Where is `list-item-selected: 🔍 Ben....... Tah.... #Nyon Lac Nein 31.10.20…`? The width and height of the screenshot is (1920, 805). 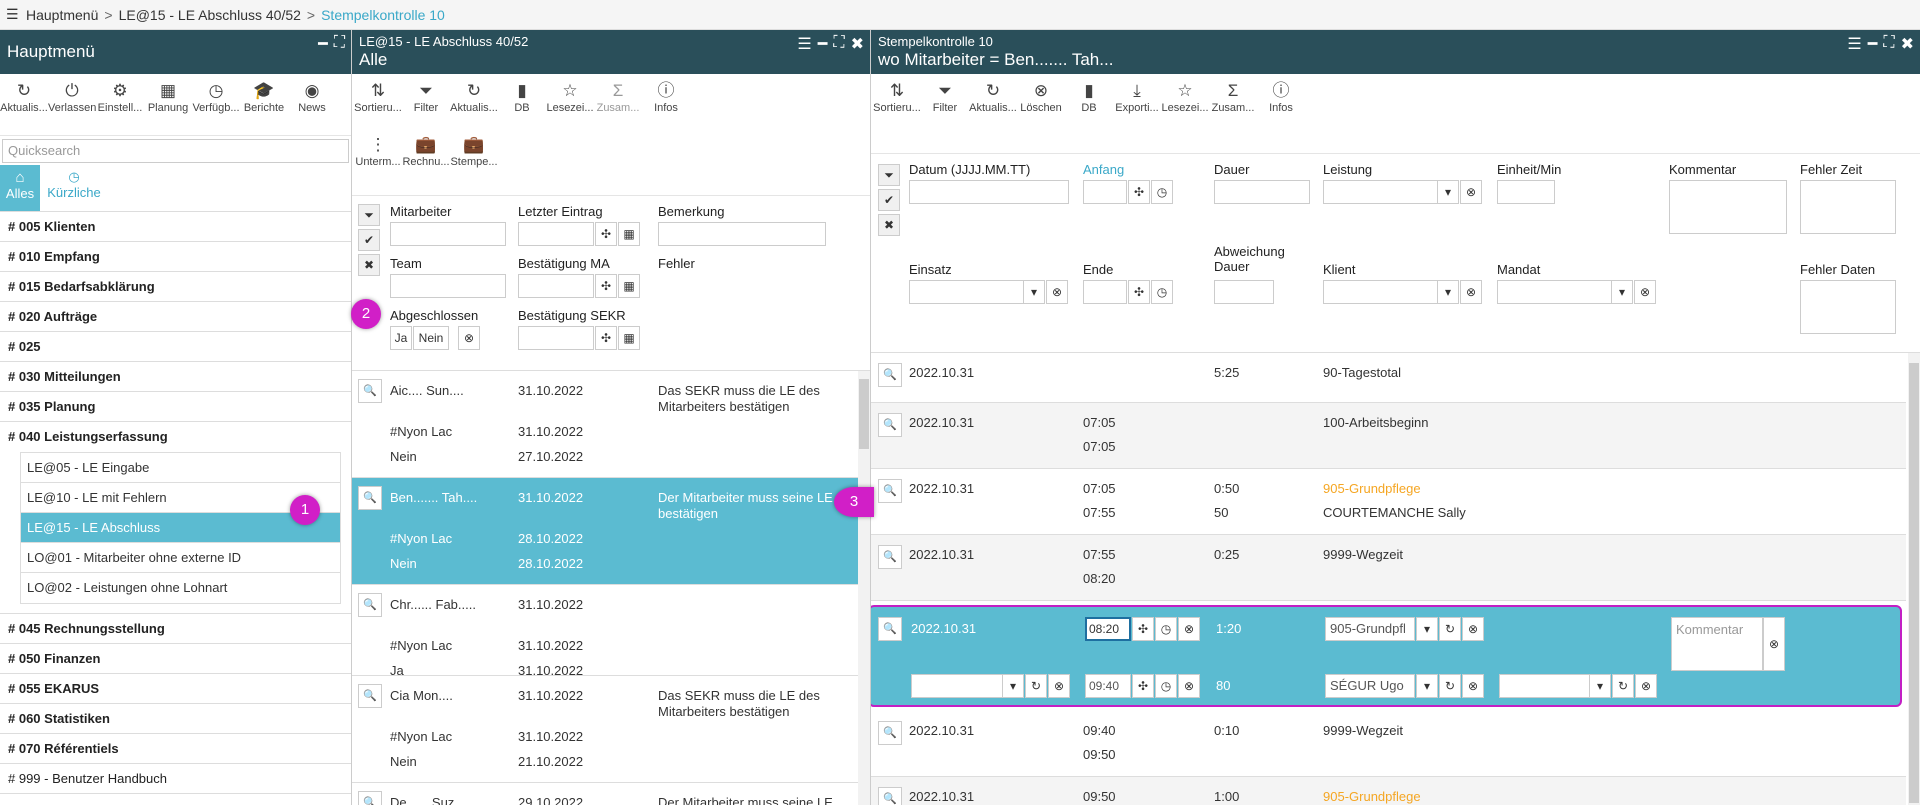 list-item-selected: 🔍 Ben....... Tah.... #Nyon Lac Nein 31.10.20… is located at coordinates (605, 531).